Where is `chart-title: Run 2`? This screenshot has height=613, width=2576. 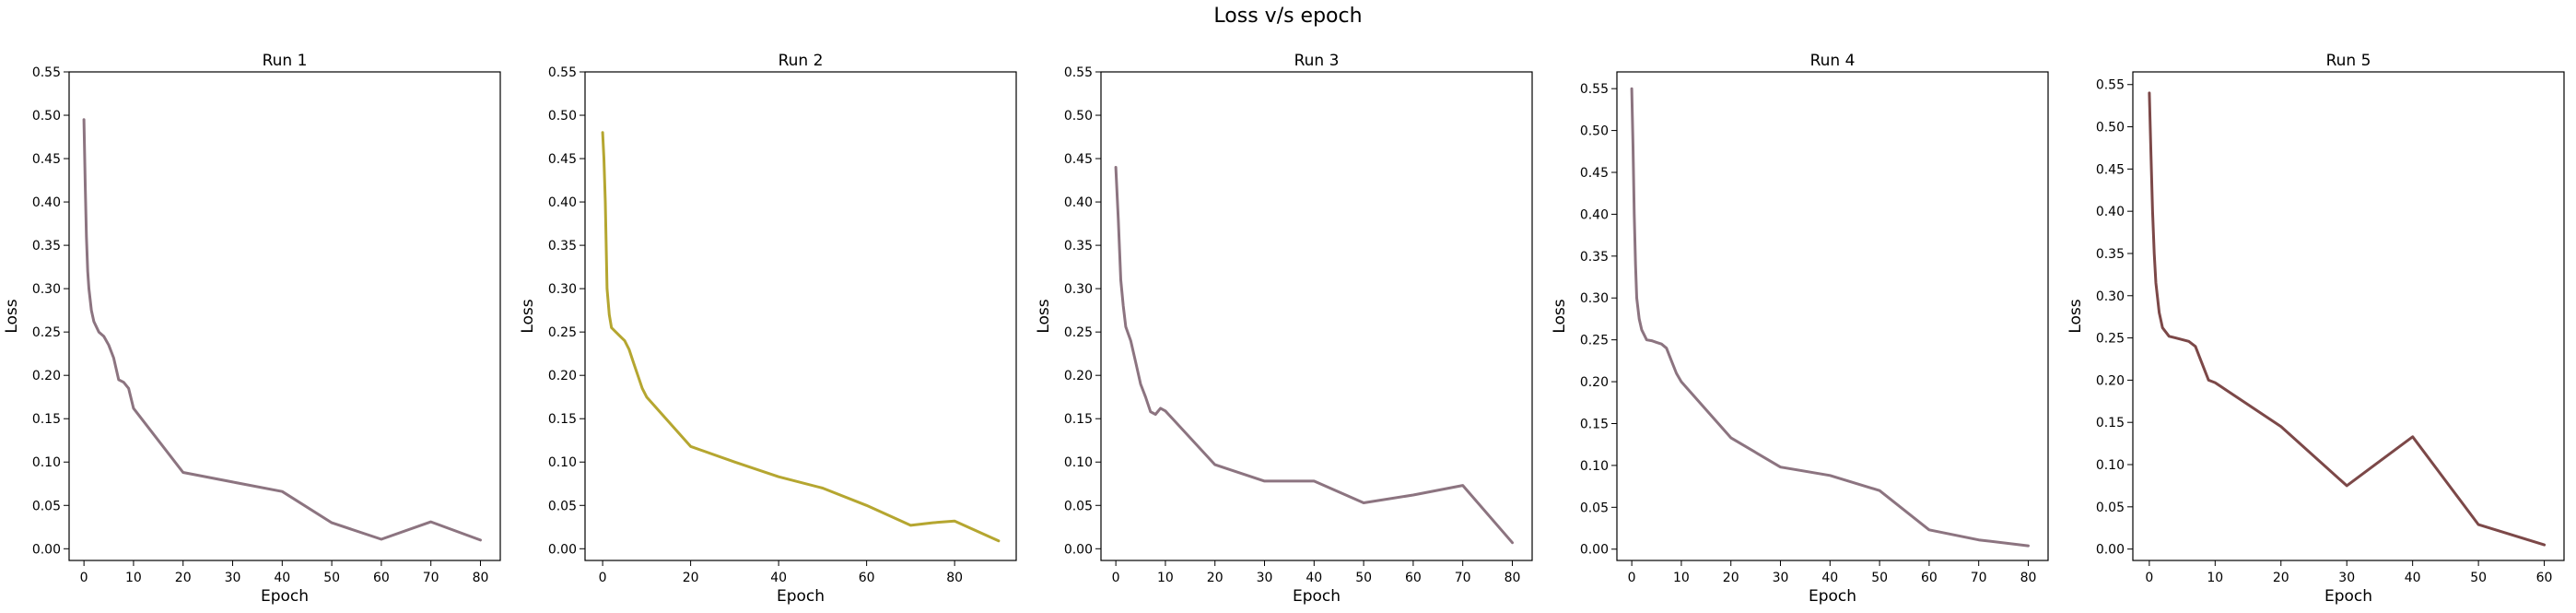
chart-title: Run 2 is located at coordinates (801, 61).